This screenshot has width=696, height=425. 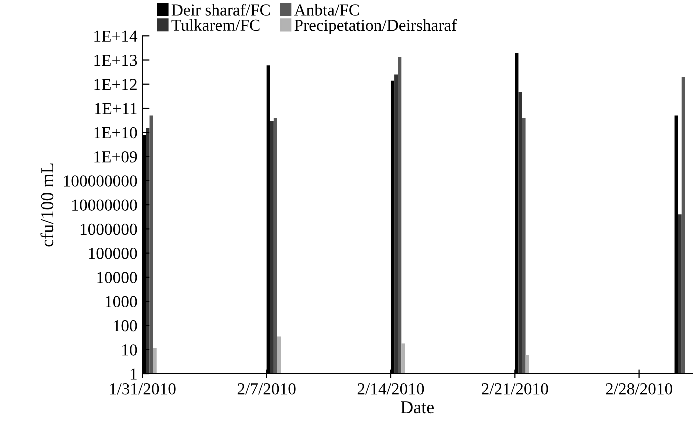 What do you see at coordinates (116, 157) in the screenshot?
I see `y-tick-label: 1E+09` at bounding box center [116, 157].